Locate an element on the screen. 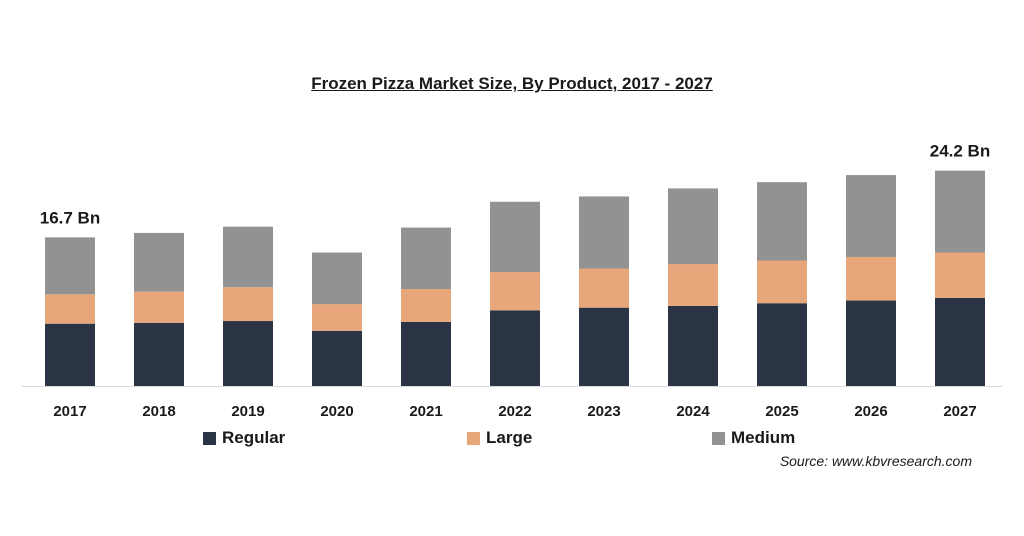 The height and width of the screenshot is (536, 1024). bar-regular-2024 is located at coordinates (693, 345).